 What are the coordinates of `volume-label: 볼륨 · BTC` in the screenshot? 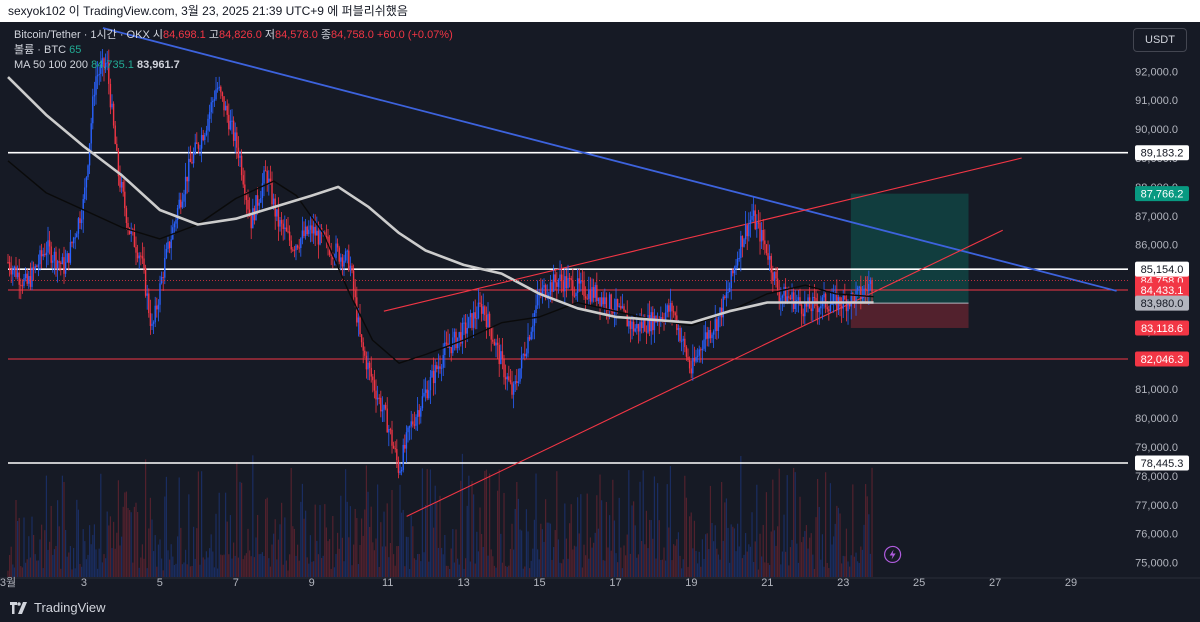 It's located at (40, 50).